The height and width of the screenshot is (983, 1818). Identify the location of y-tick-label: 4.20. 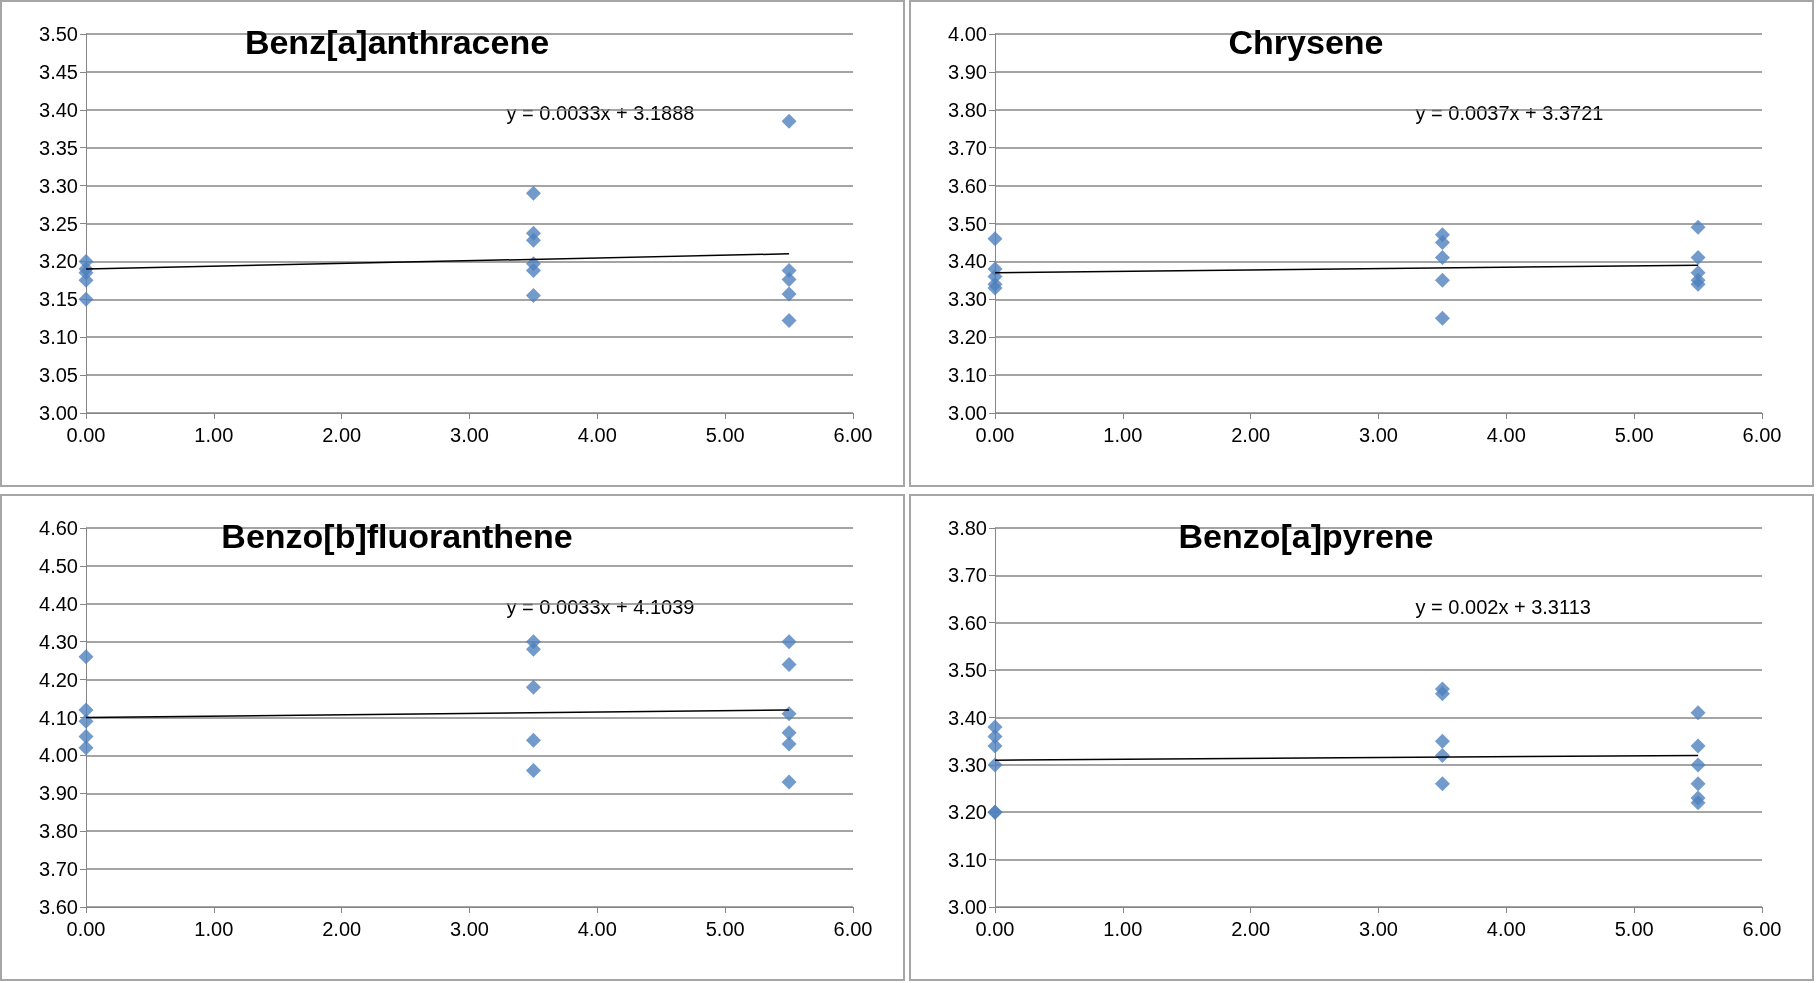
(58, 679).